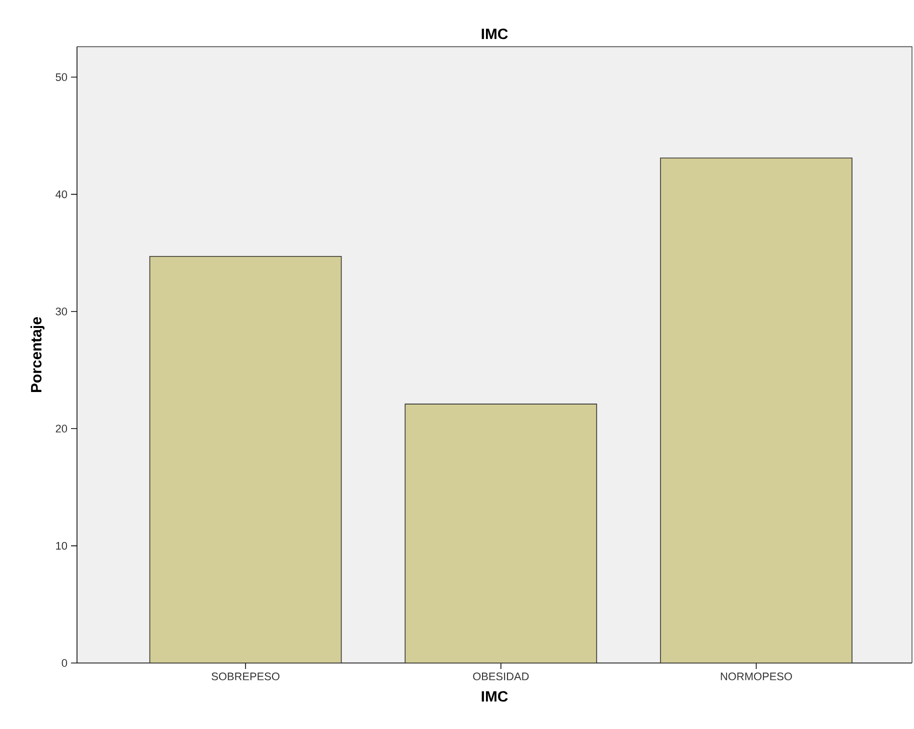  What do you see at coordinates (501, 676) in the screenshot?
I see `x-tick-label: OBESIDAD` at bounding box center [501, 676].